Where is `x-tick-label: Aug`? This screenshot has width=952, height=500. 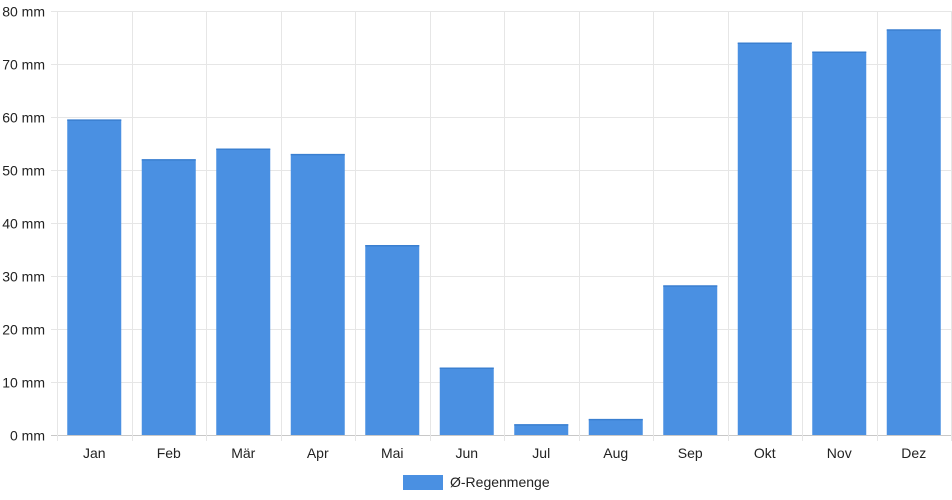
x-tick-label: Aug is located at coordinates (615, 453).